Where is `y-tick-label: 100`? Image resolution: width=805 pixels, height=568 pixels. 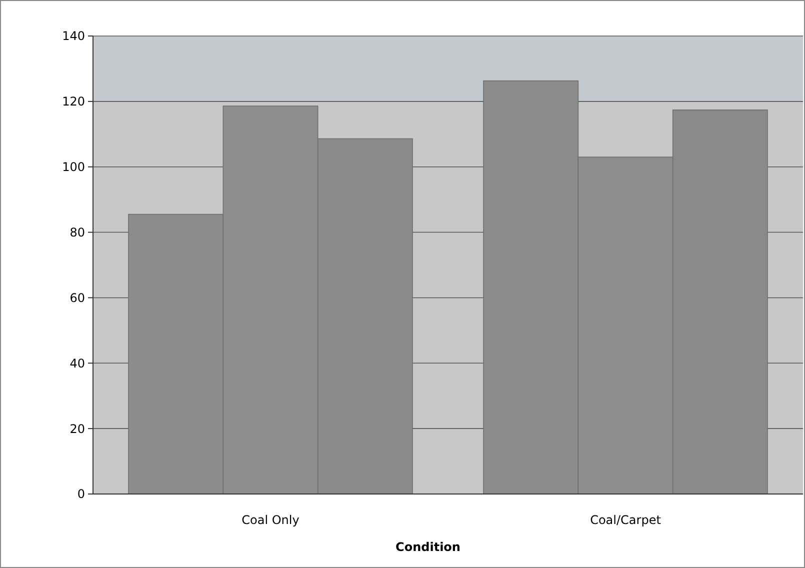 y-tick-label: 100 is located at coordinates (73, 167).